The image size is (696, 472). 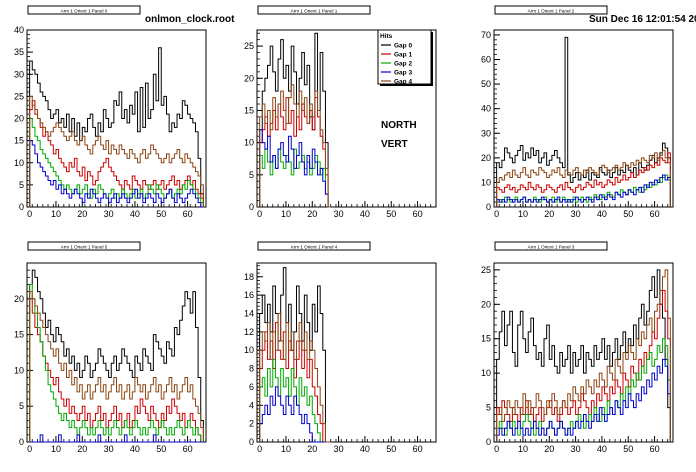 What do you see at coordinates (486, 84) in the screenshot?
I see `y-tick-label: 50` at bounding box center [486, 84].